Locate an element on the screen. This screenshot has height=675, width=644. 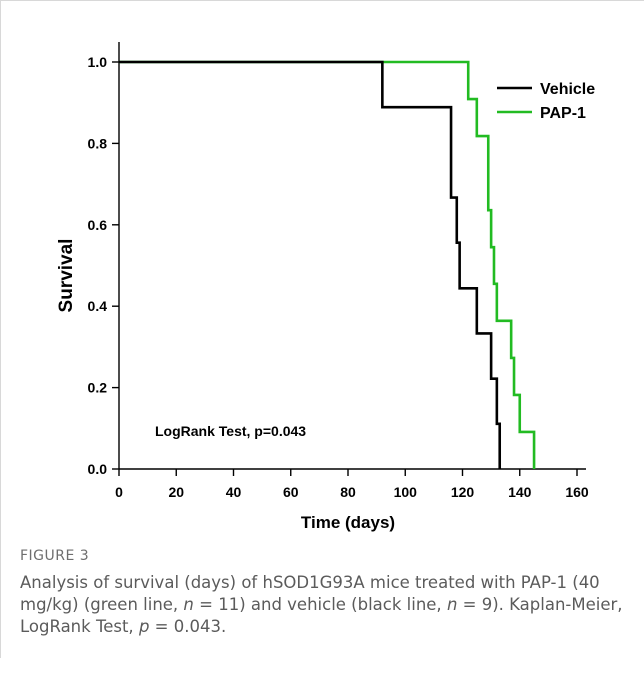
x-tick-label: 60 is located at coordinates (291, 492).